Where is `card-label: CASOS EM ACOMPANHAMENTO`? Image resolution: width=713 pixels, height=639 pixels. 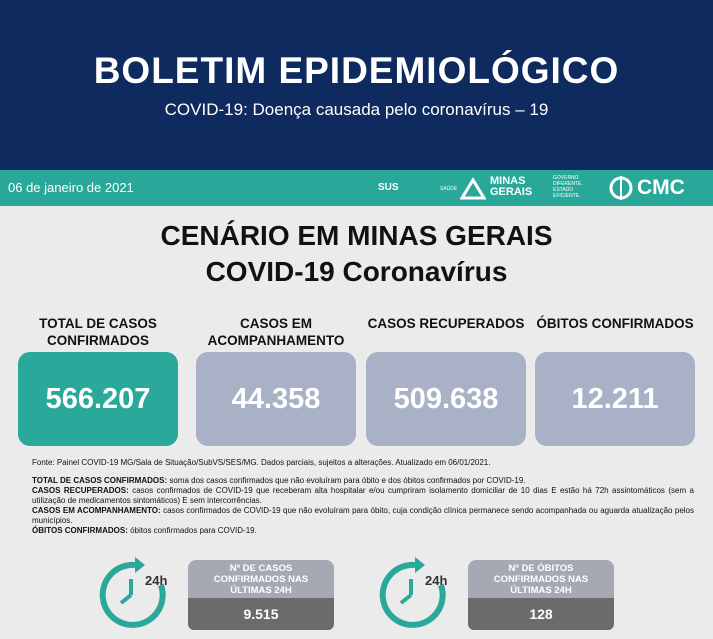
card-label: CASOS EM ACOMPANHAMENTO is located at coordinates (276, 332).